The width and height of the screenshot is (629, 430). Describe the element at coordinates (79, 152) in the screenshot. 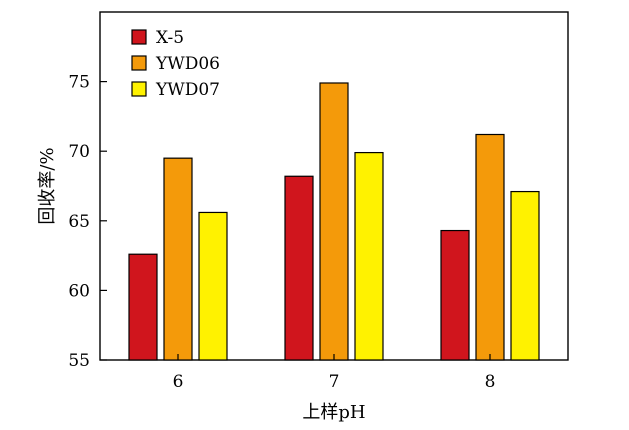

I see `y-tick-label: 70` at that location.